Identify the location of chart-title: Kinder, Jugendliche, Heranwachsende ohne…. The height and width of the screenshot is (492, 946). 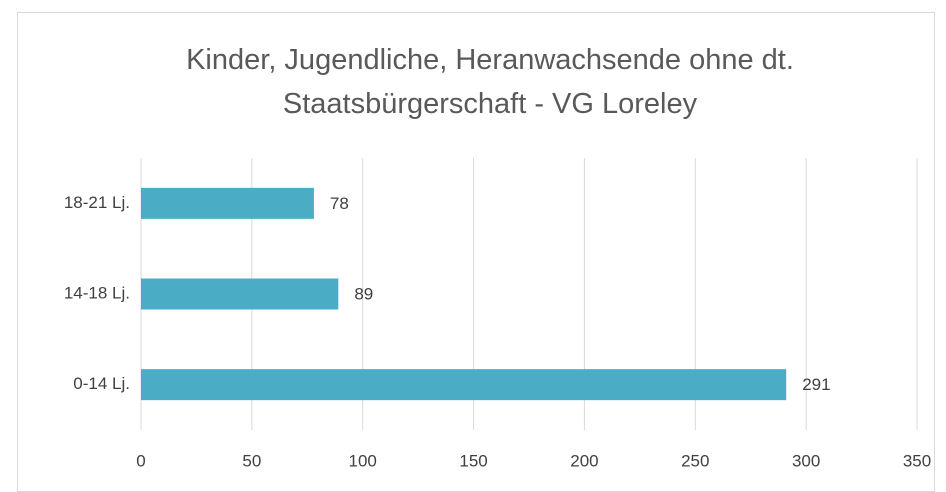
(490, 82).